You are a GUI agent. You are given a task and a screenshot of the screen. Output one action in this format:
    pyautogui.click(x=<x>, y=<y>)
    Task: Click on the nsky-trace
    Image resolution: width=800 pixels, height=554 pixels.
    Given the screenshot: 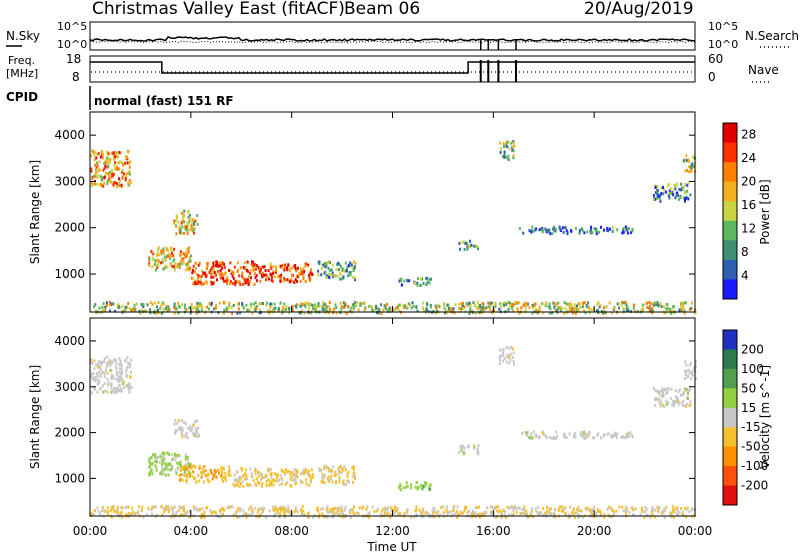 What is the action you would take?
    pyautogui.click(x=392, y=39)
    